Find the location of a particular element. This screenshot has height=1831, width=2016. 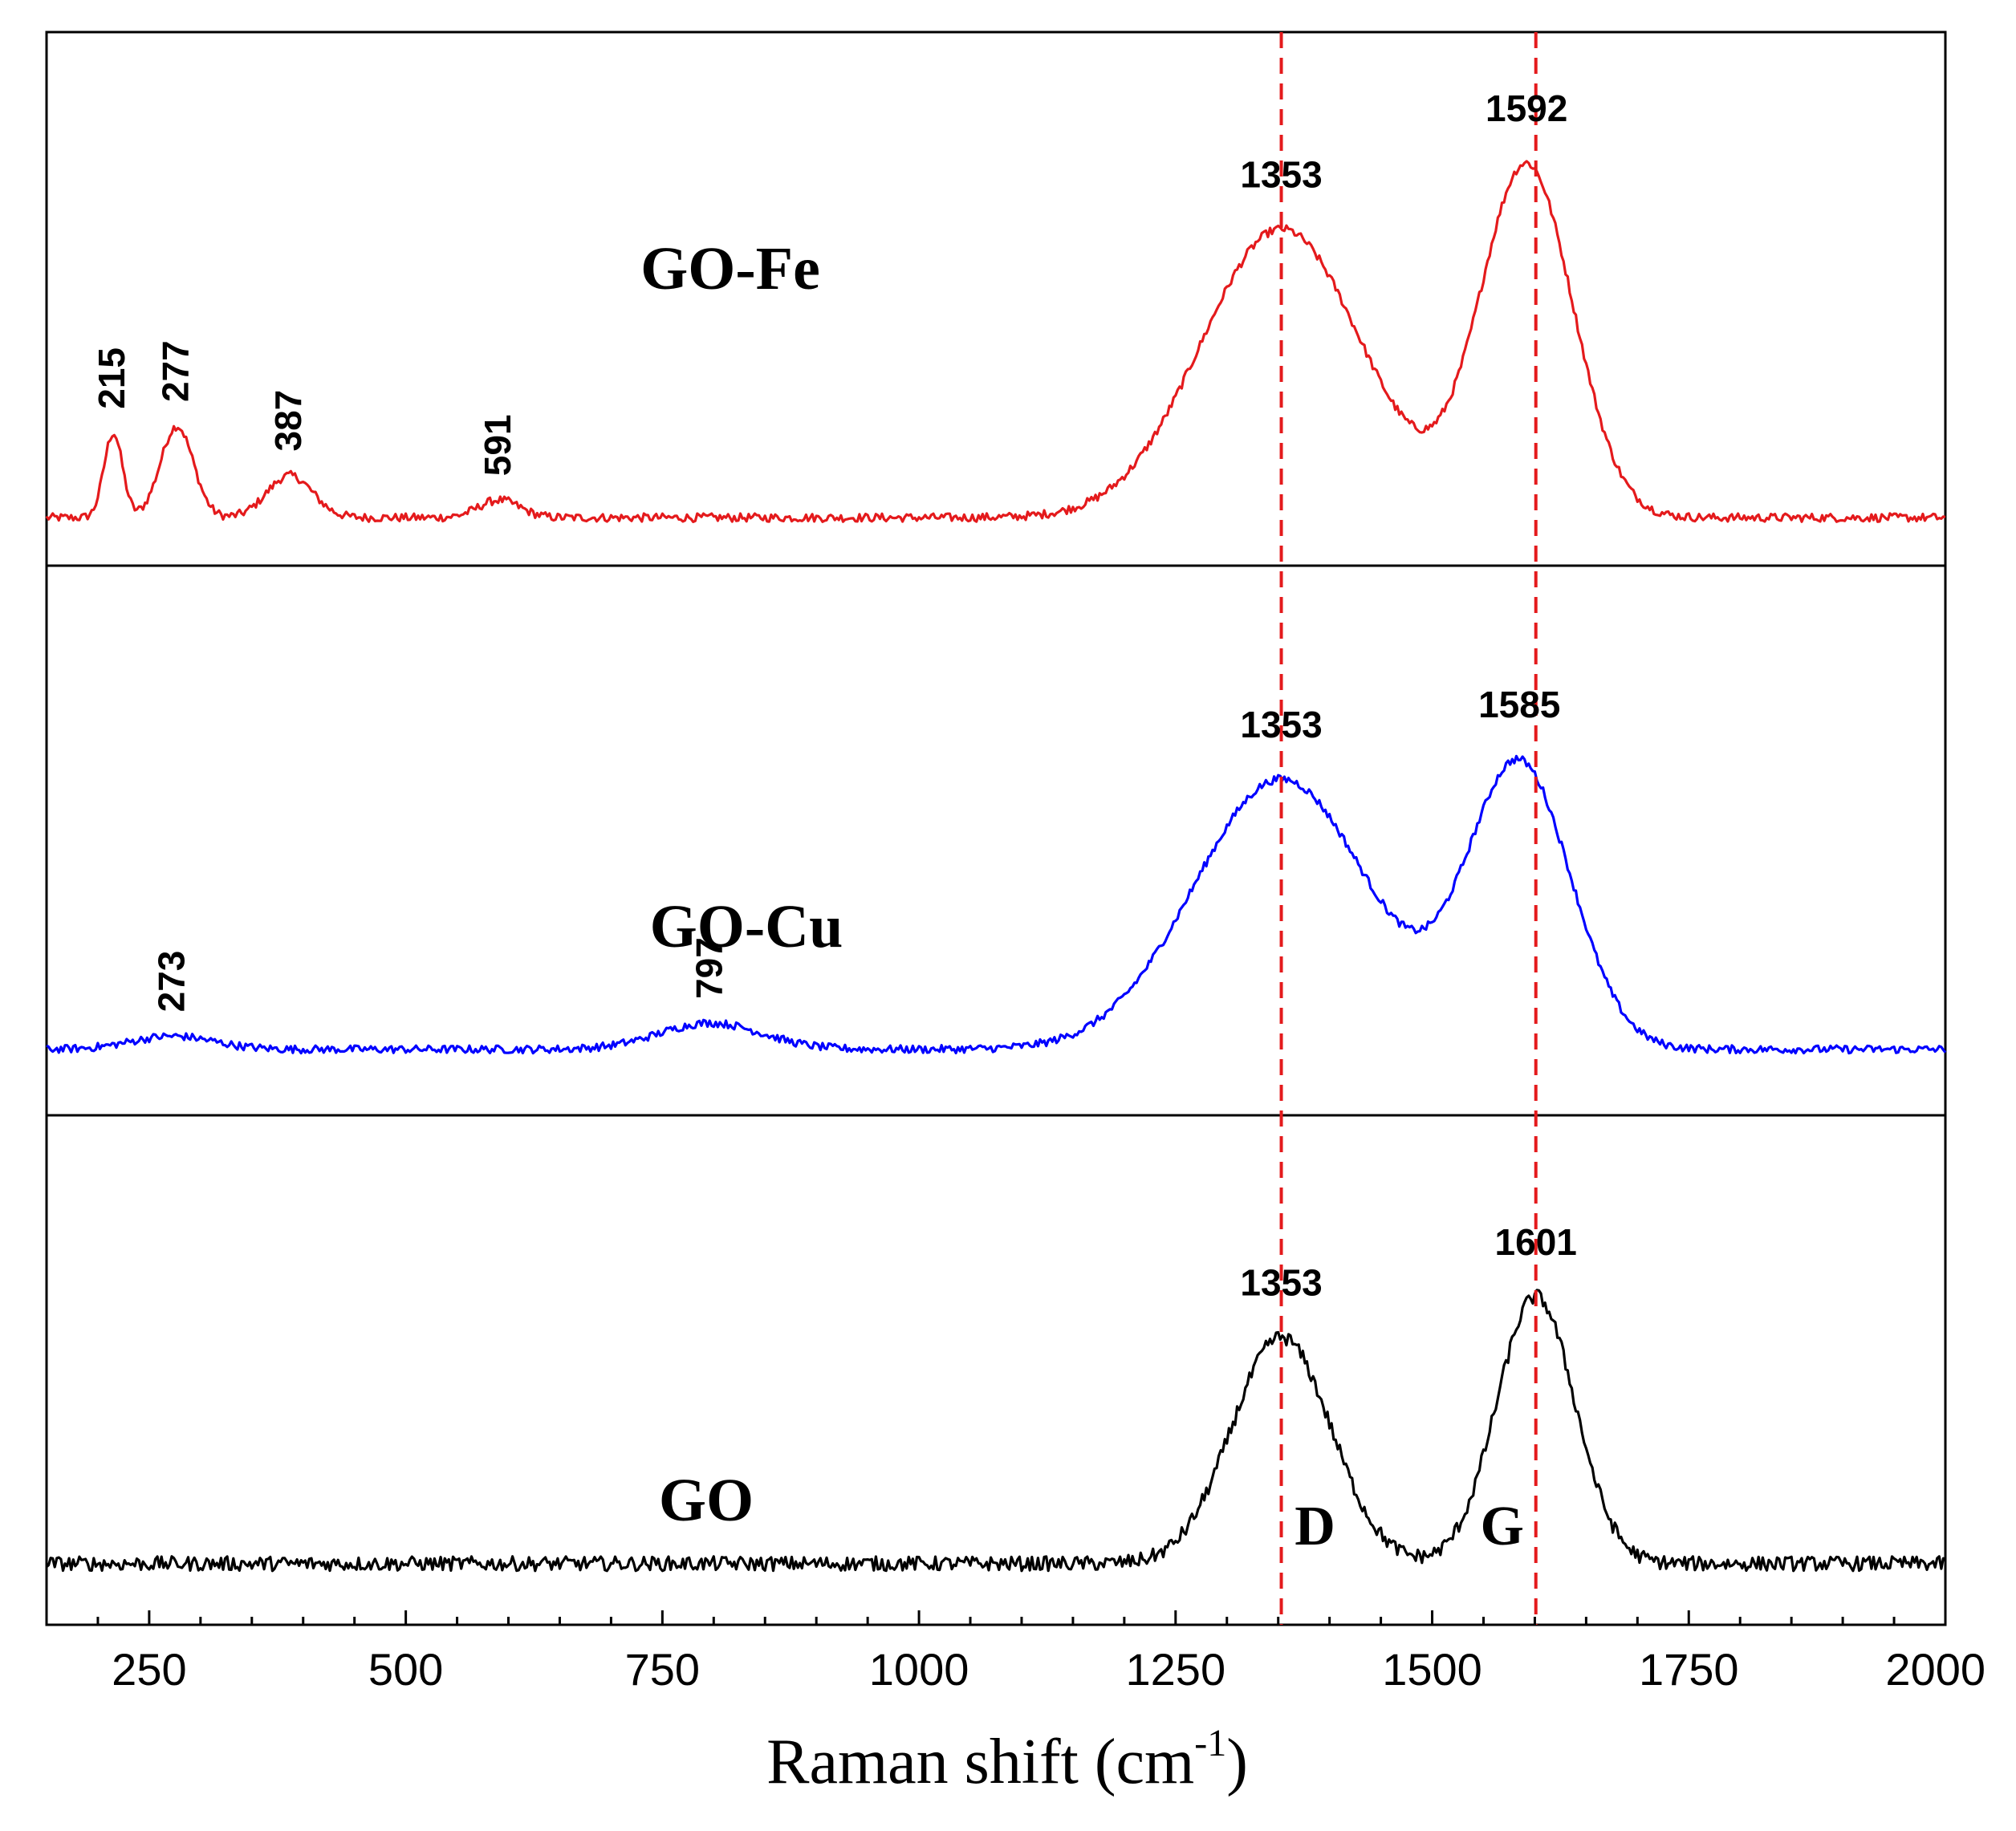

series-label-go: GO is located at coordinates (706, 1501).